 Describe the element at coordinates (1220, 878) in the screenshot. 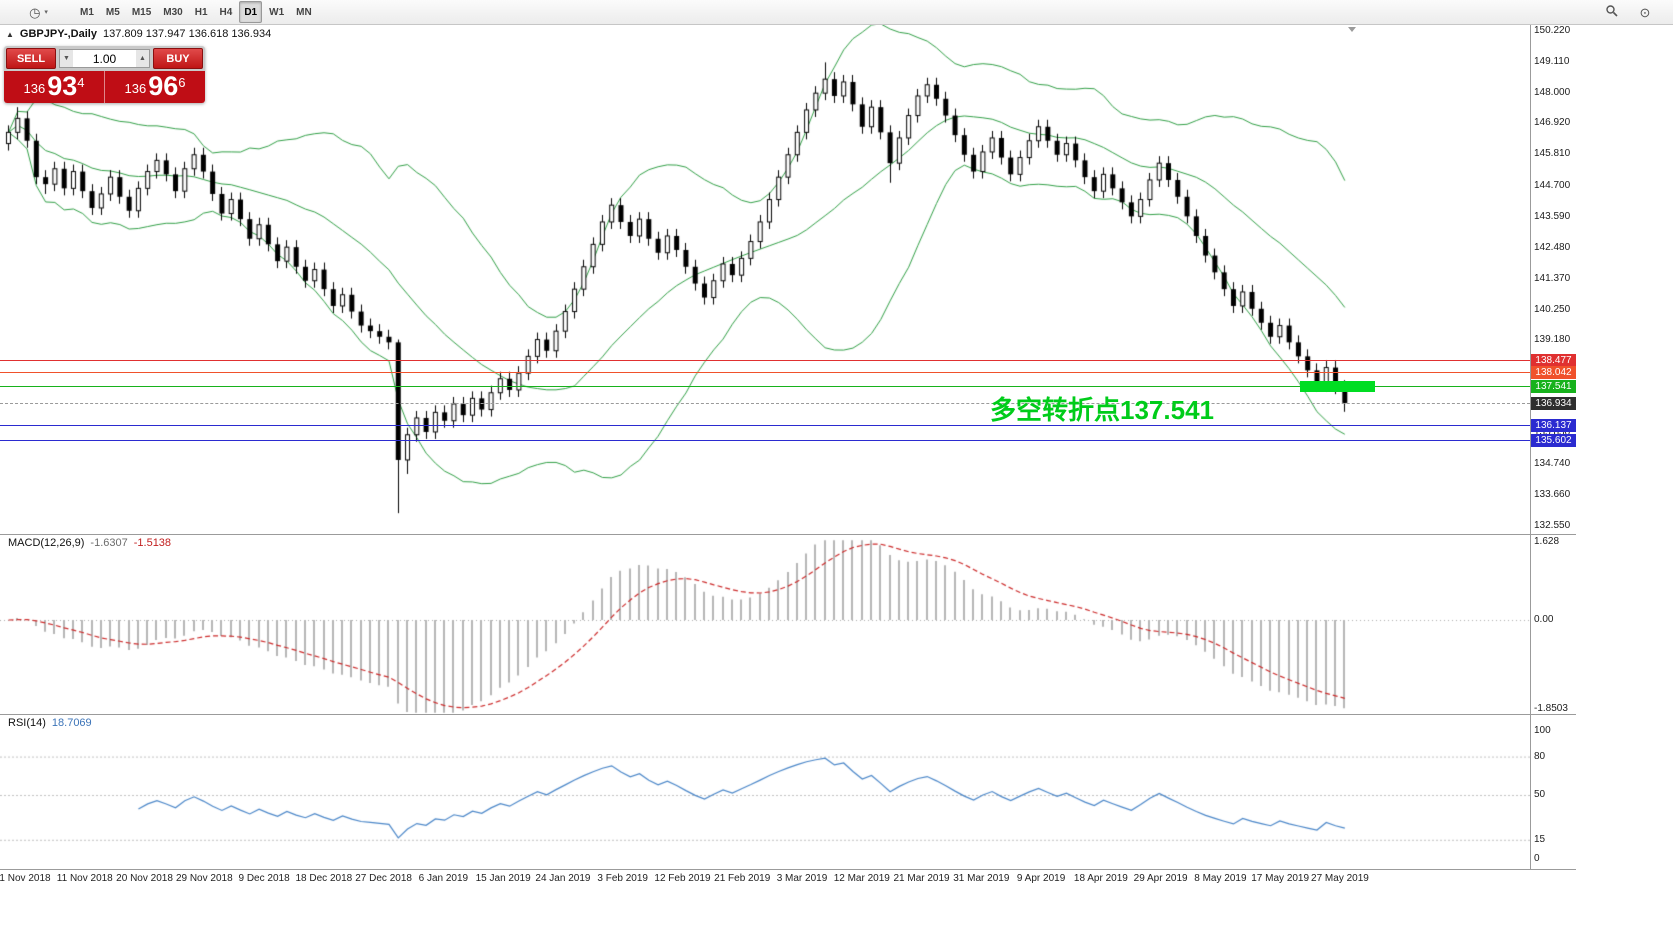

I see `date-axis-label: 8 May 2019` at that location.